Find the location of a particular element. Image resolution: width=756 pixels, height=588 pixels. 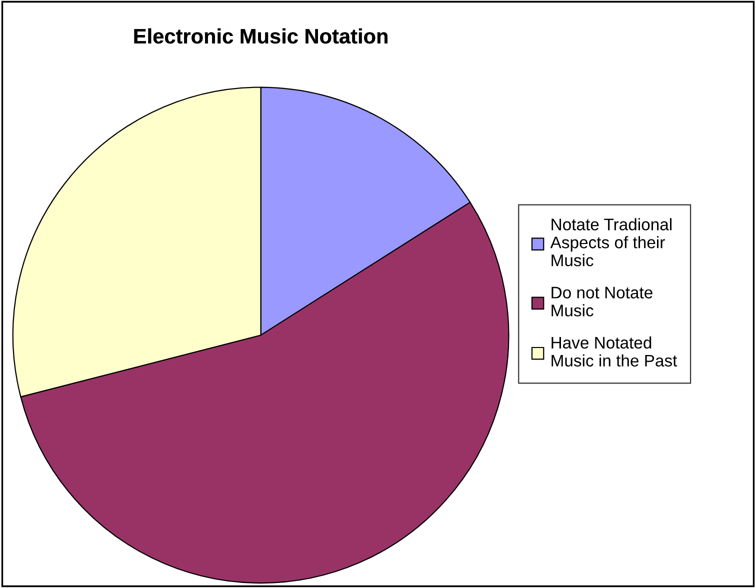

chart-title: Electronic Music Notation is located at coordinates (261, 36).